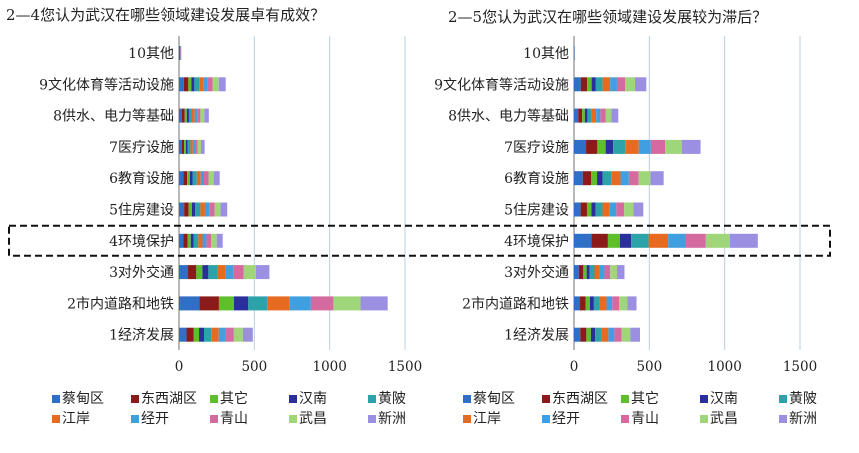 The width and height of the screenshot is (859, 453). I want to click on x-tick-label: 1000, so click(329, 367).